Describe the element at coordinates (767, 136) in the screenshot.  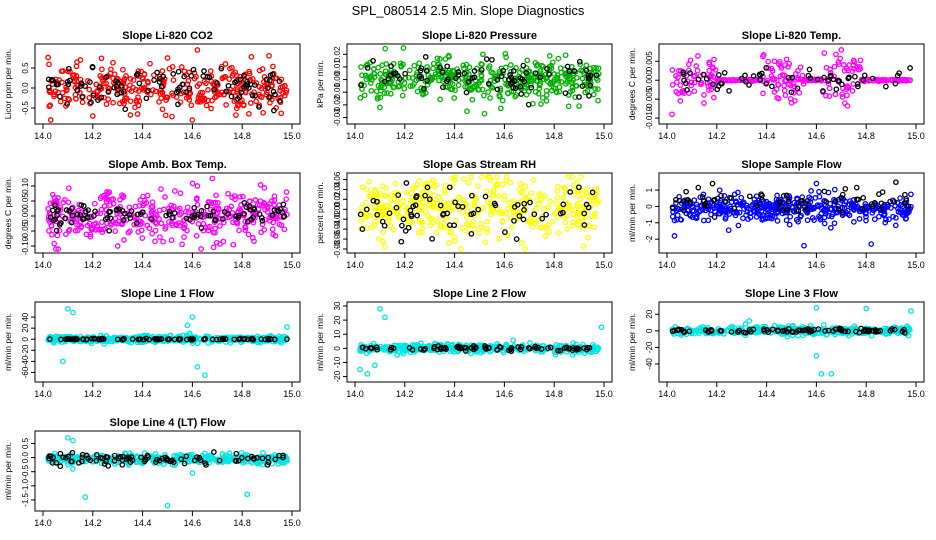
I see `x-tick-label: 14.4` at that location.